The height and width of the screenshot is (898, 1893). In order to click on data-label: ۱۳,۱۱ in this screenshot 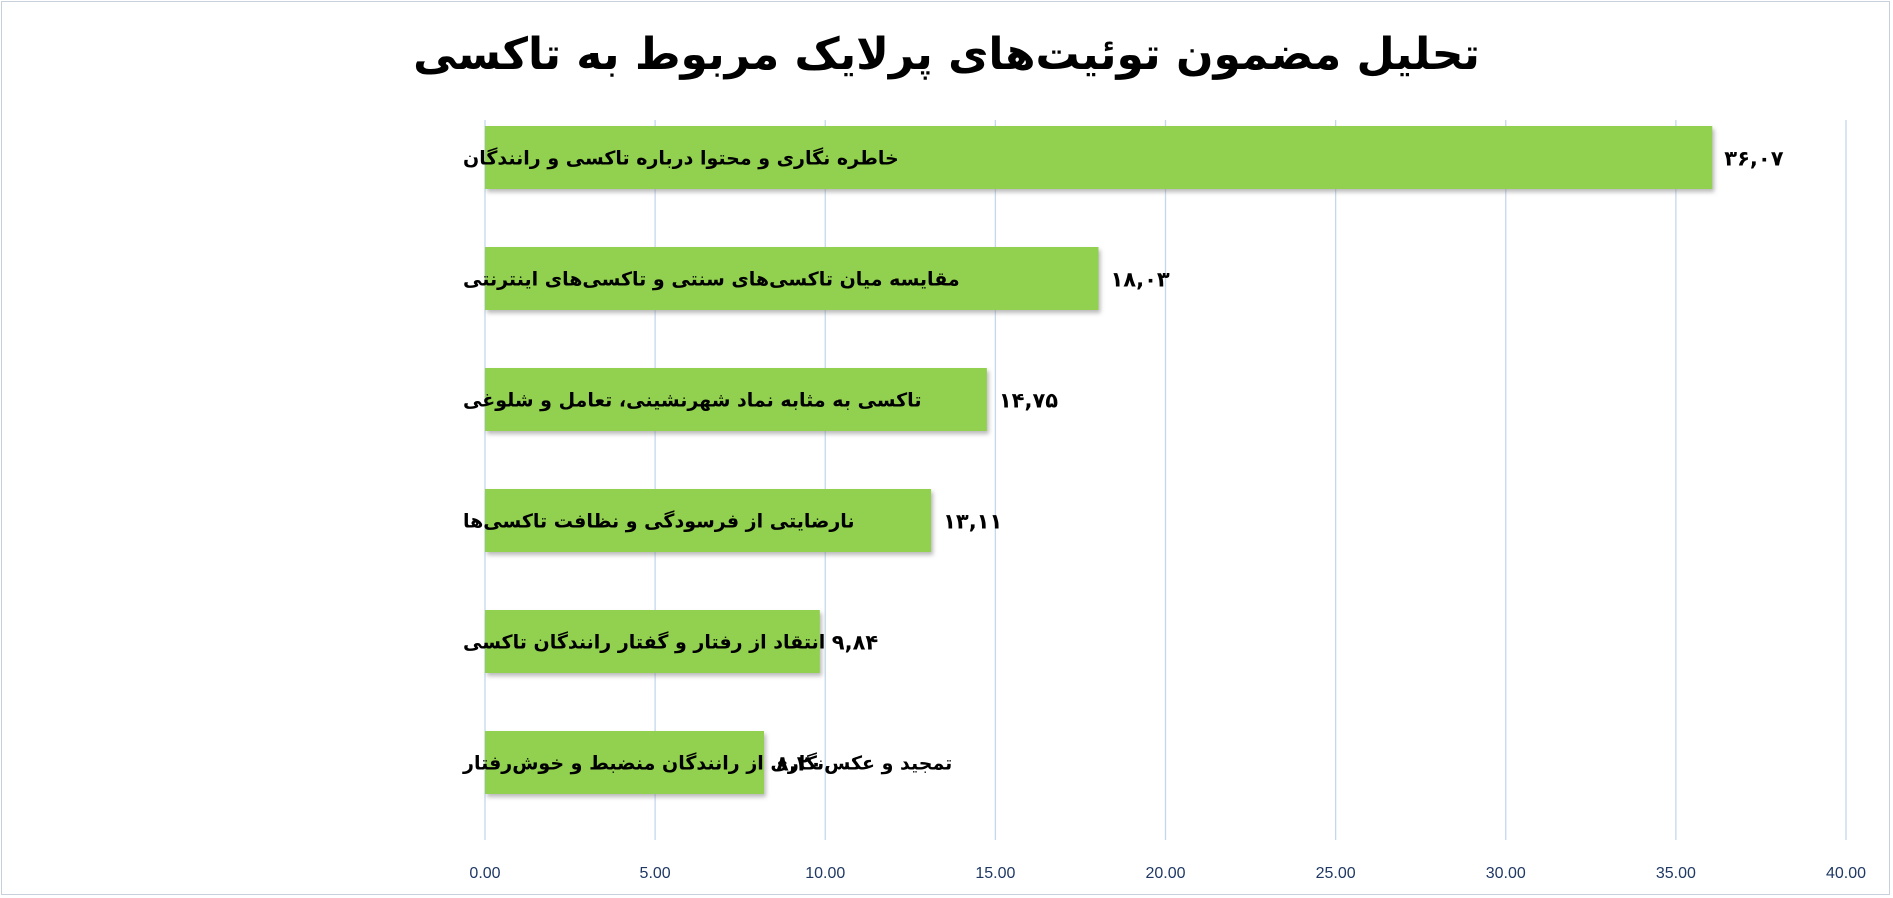, I will do `click(972, 522)`.